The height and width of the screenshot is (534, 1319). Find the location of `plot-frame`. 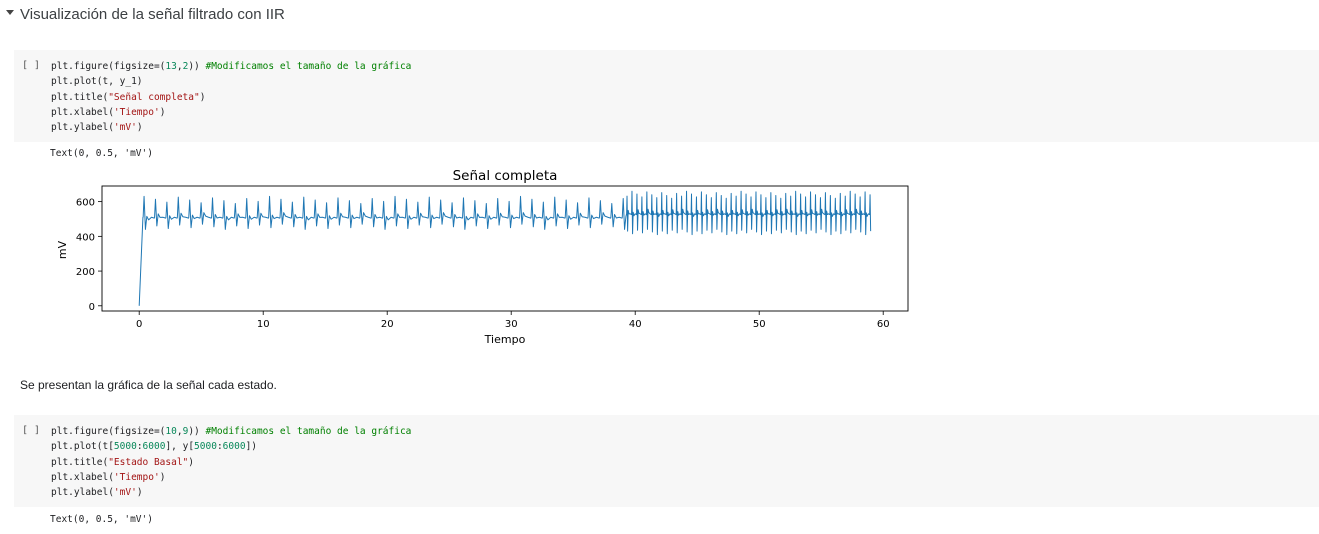

plot-frame is located at coordinates (505, 248).